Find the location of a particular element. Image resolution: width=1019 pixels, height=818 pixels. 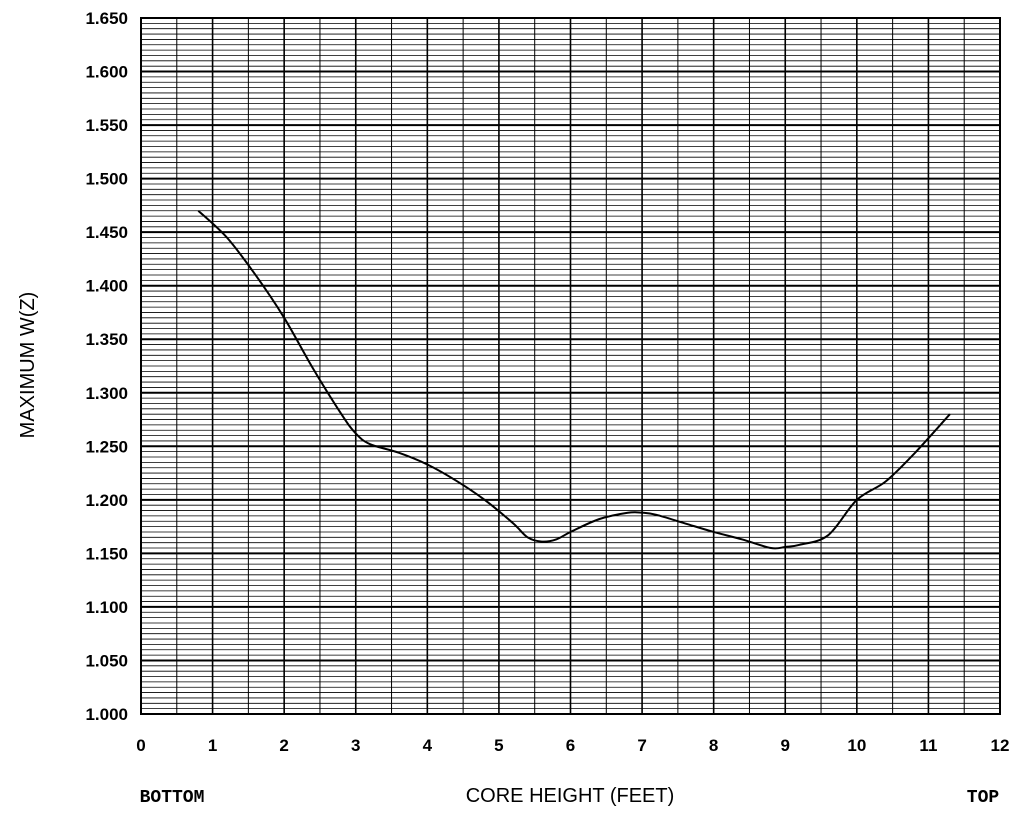

x-tick-label: 2 is located at coordinates (283, 745).